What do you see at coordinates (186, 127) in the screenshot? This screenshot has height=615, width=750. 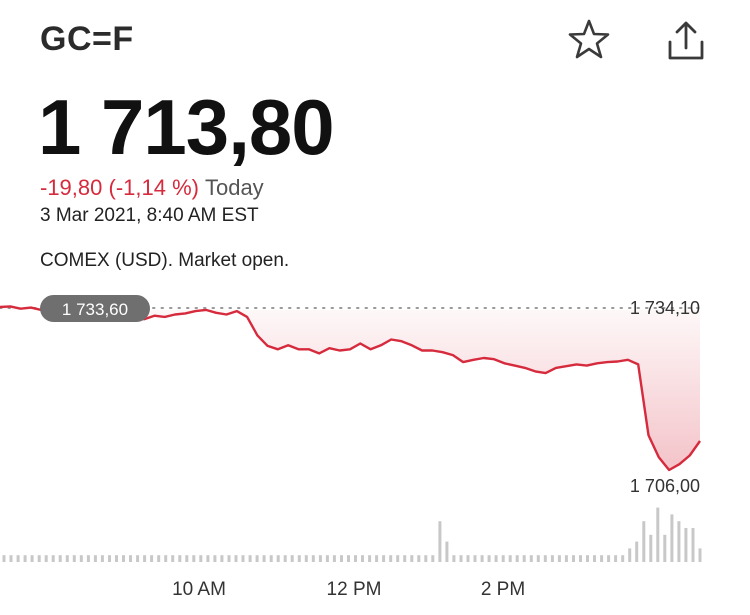 I see `current-price: 1 713,80` at bounding box center [186, 127].